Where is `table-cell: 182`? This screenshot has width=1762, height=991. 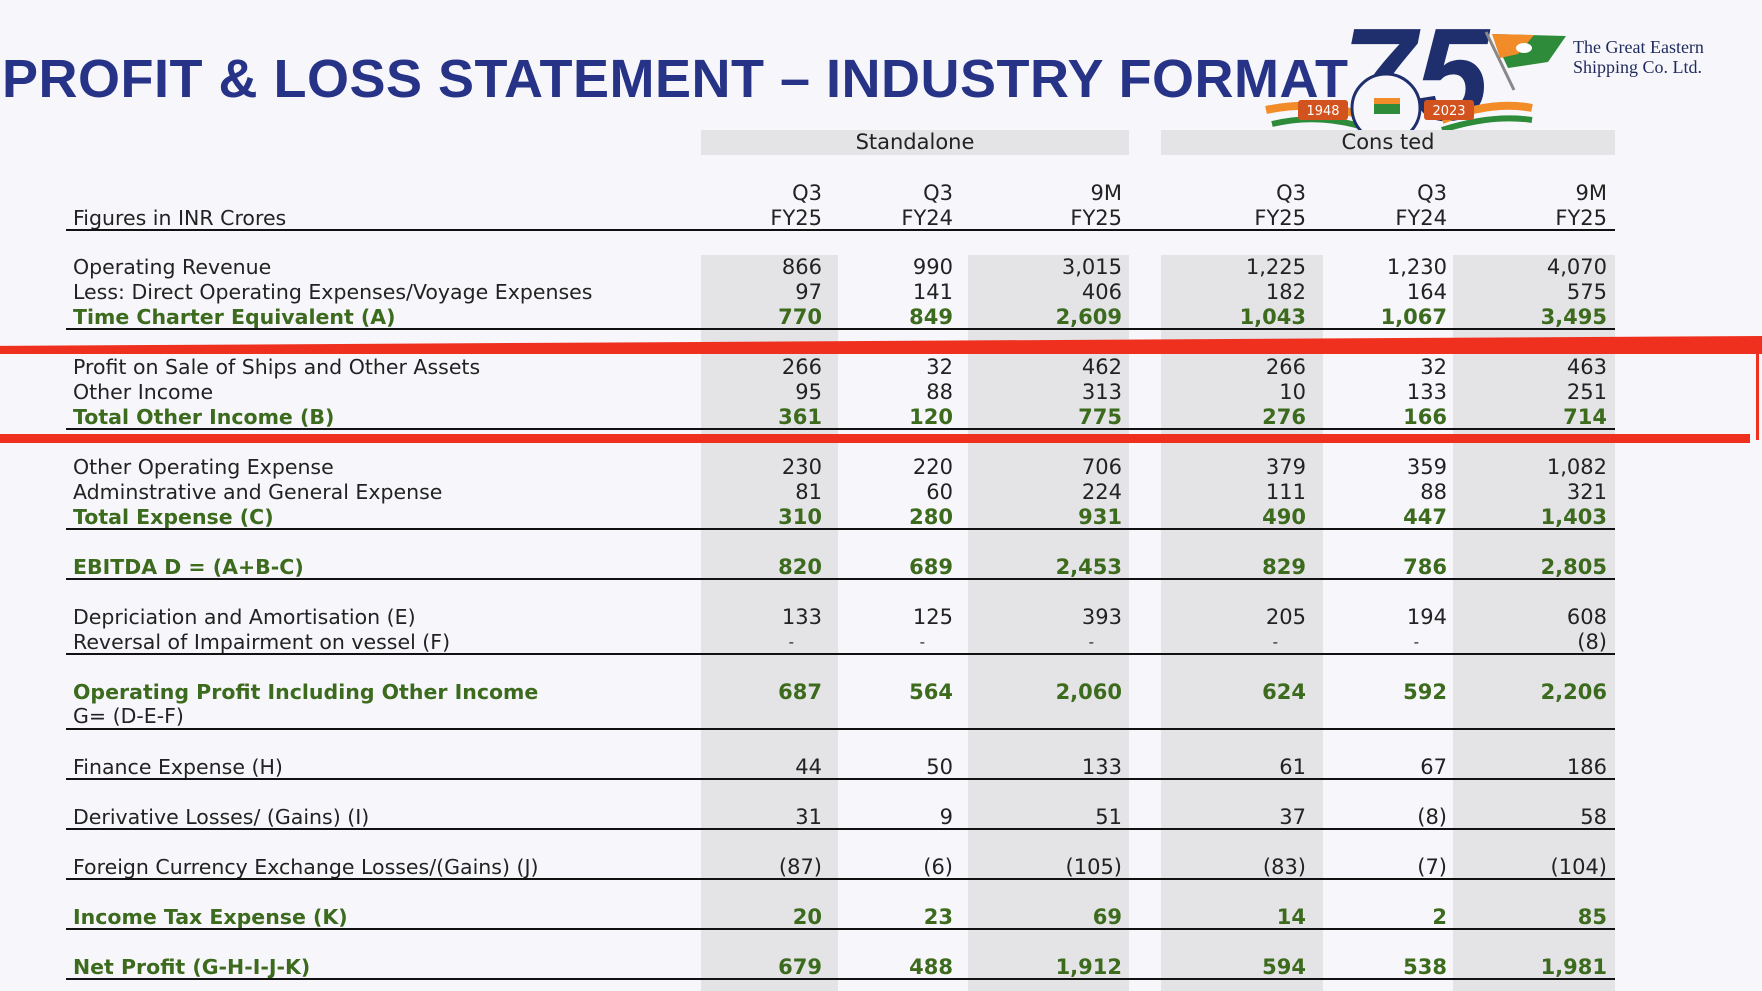 table-cell: 182 is located at coordinates (1285, 292).